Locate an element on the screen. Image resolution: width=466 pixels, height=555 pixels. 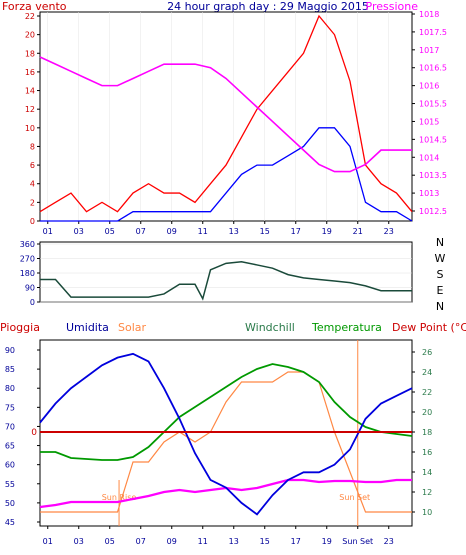
humidity-y-tick-label: 65 is located at coordinates (10, 446).